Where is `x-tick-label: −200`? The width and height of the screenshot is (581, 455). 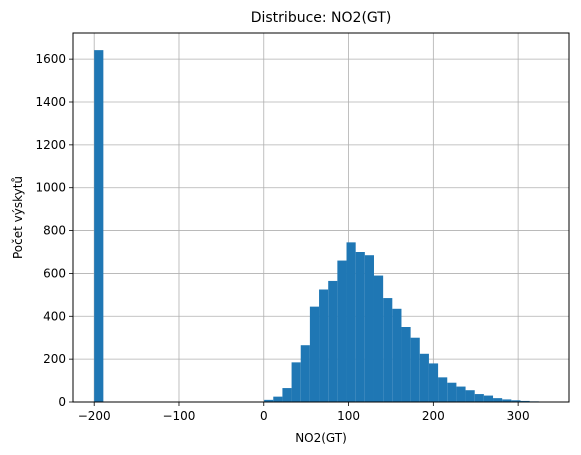 x-tick-label: −200 is located at coordinates (94, 416).